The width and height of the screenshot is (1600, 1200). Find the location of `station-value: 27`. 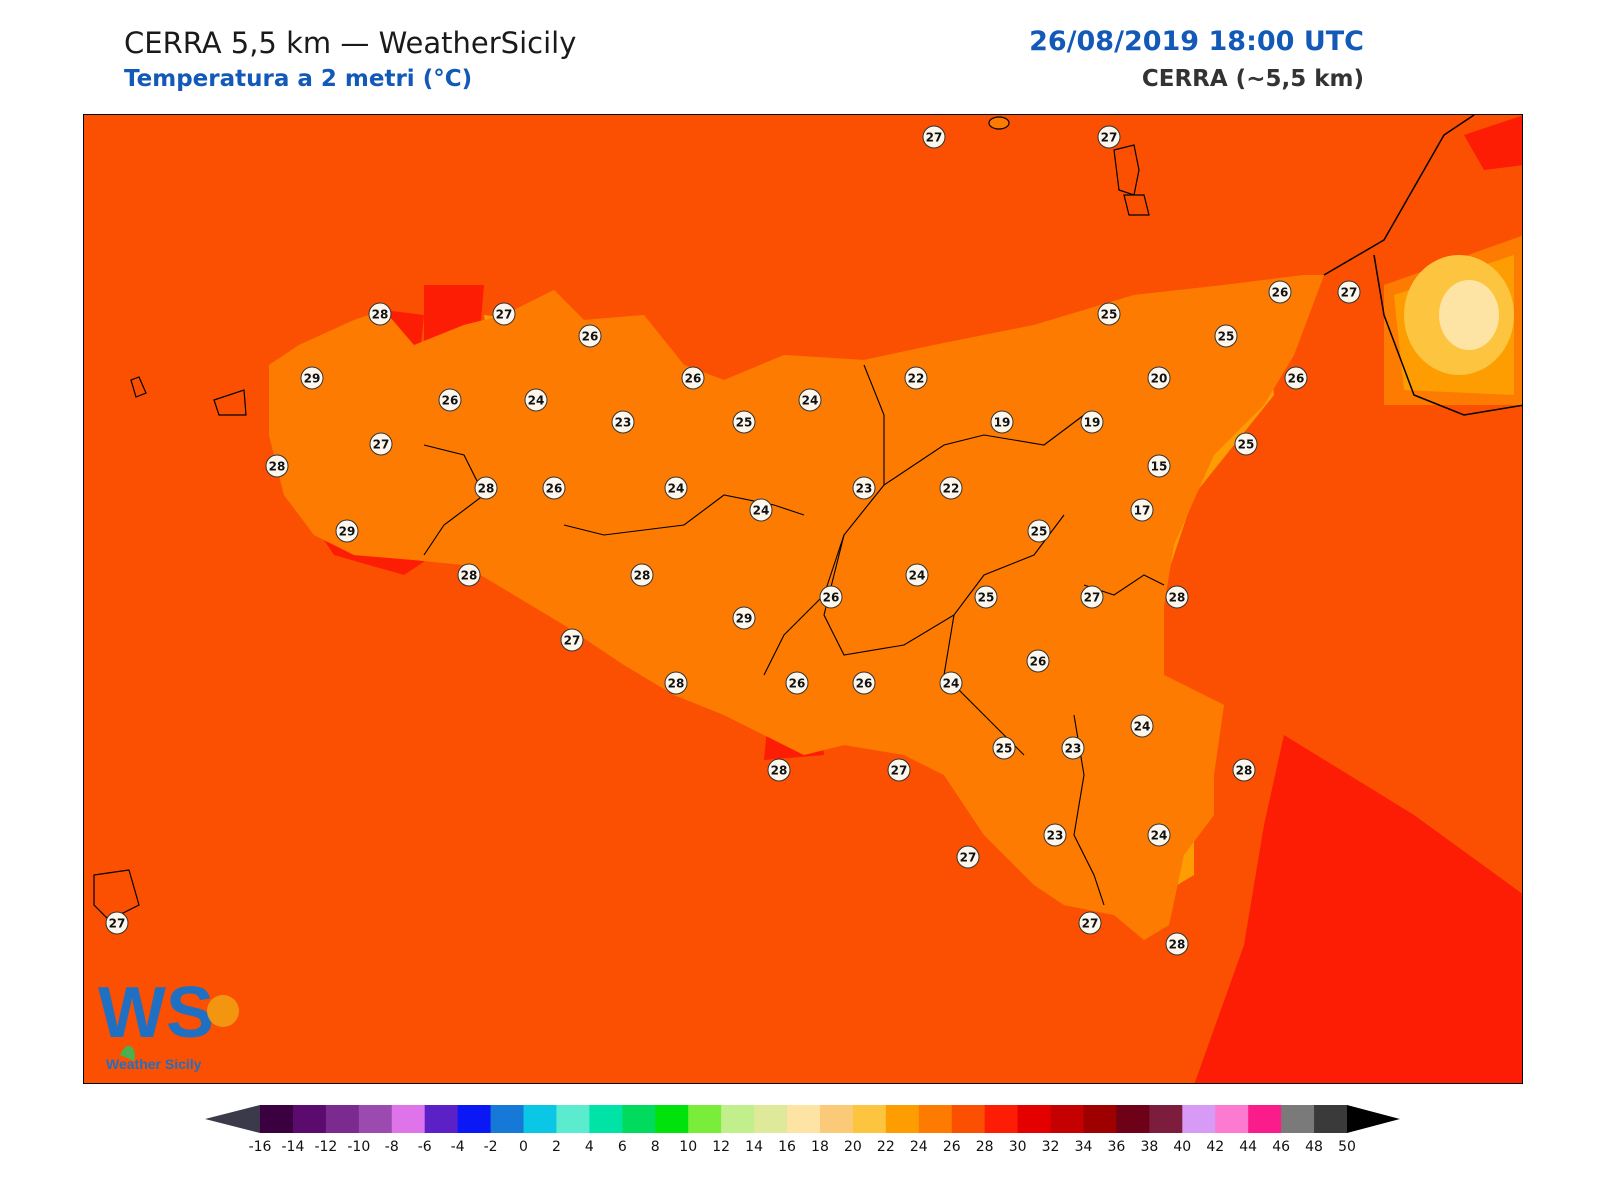

station-value: 27 is located at coordinates (504, 315).